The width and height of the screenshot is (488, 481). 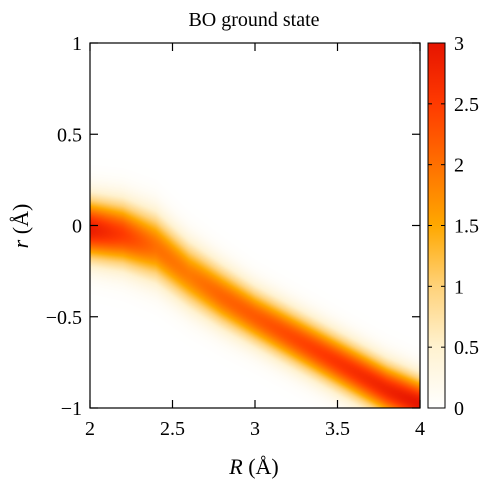 What do you see at coordinates (64, 318) in the screenshot?
I see `y-tick-label: −0.5` at bounding box center [64, 318].